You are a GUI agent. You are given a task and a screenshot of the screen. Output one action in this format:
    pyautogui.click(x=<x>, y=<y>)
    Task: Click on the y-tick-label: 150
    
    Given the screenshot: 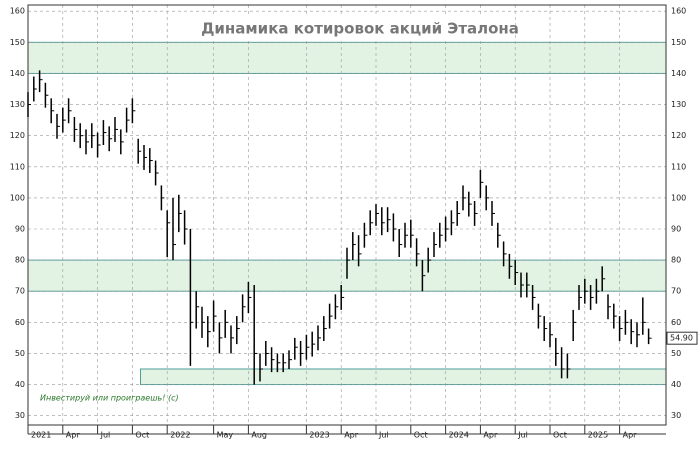 What is the action you would take?
    pyautogui.click(x=17, y=42)
    